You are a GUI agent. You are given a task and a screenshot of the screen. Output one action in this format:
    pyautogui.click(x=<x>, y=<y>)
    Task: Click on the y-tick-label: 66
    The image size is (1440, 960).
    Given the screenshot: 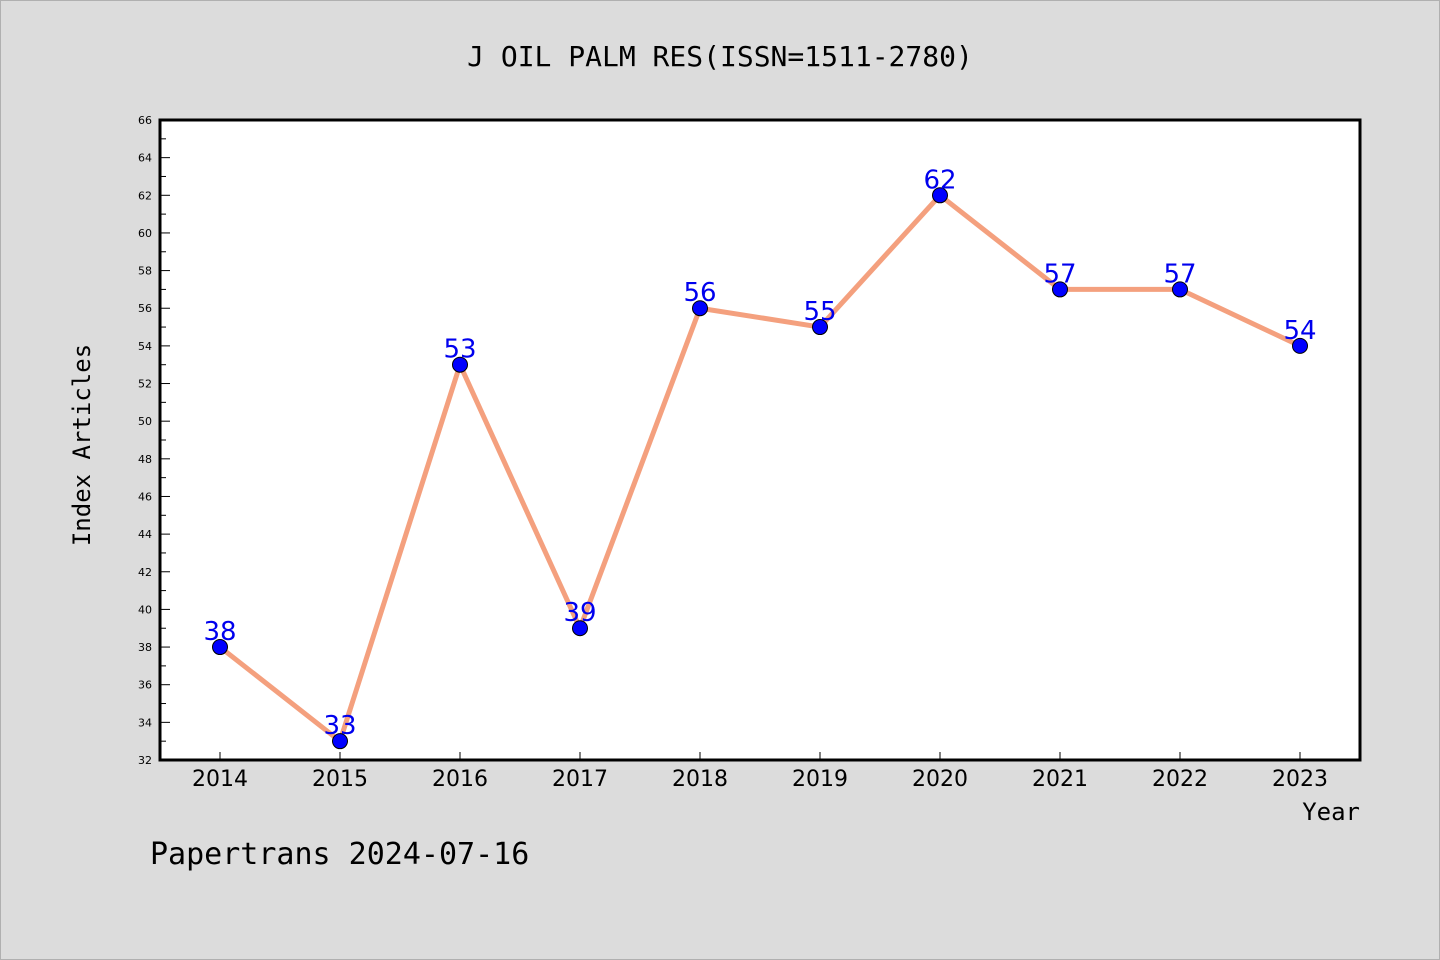 What is the action you would take?
    pyautogui.click(x=145, y=120)
    